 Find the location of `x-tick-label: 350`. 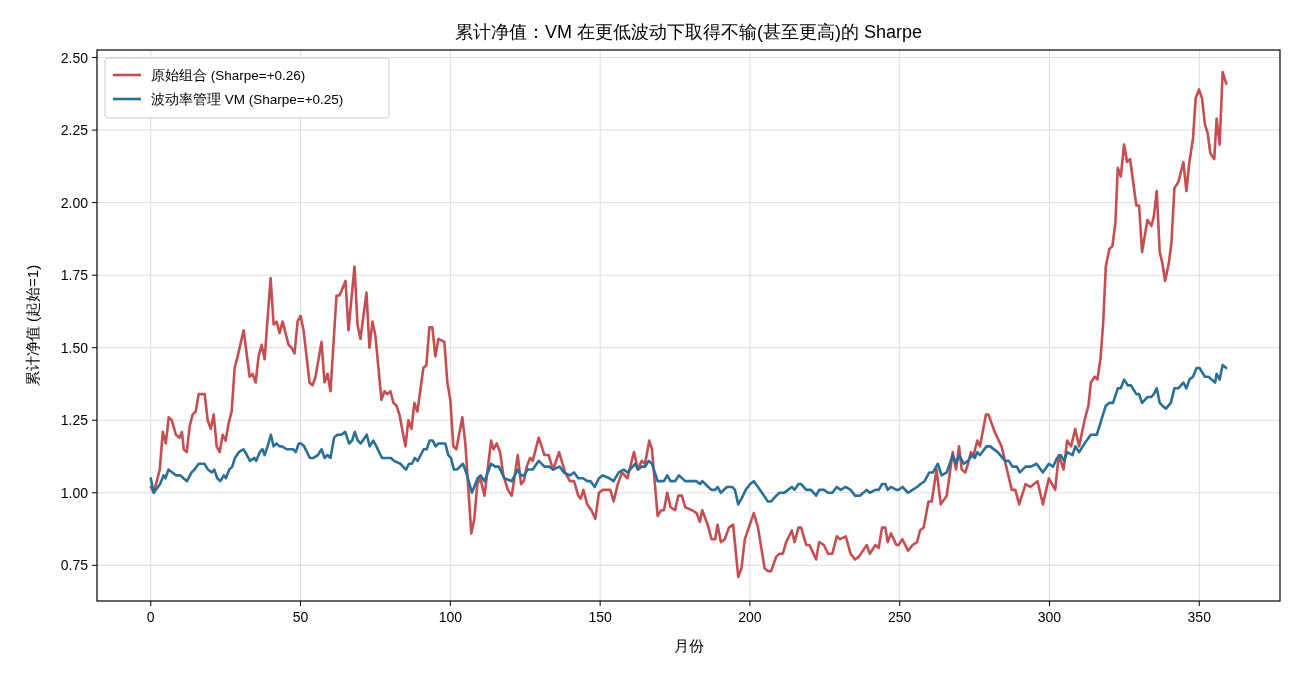

x-tick-label: 350 is located at coordinates (1199, 617).